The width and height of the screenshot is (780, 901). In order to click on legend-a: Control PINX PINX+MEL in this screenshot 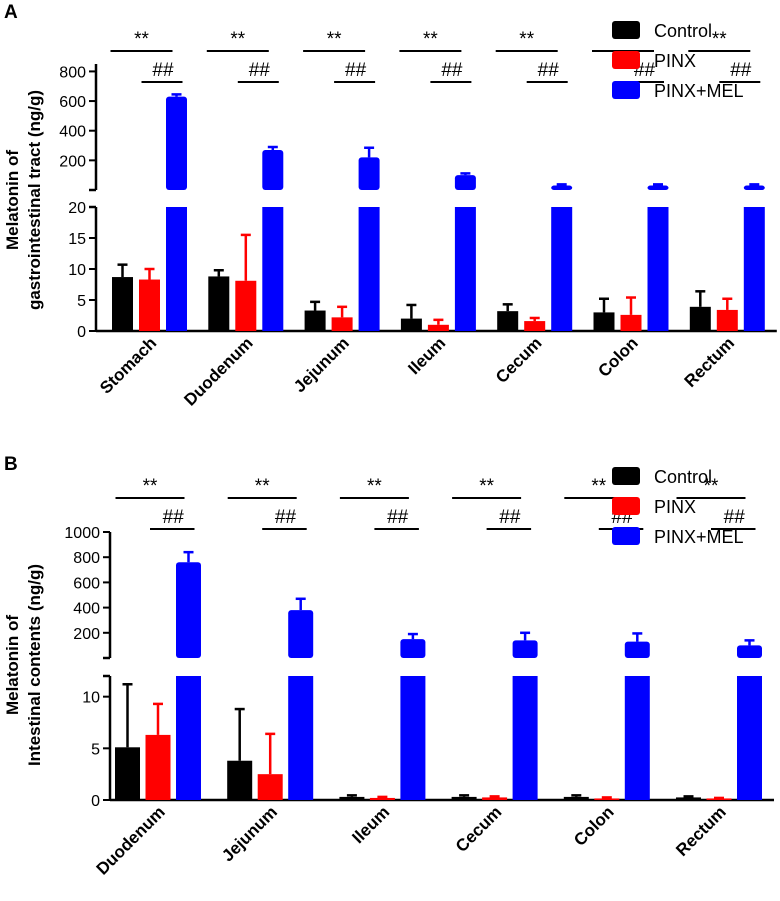, I will do `click(678, 61)`.